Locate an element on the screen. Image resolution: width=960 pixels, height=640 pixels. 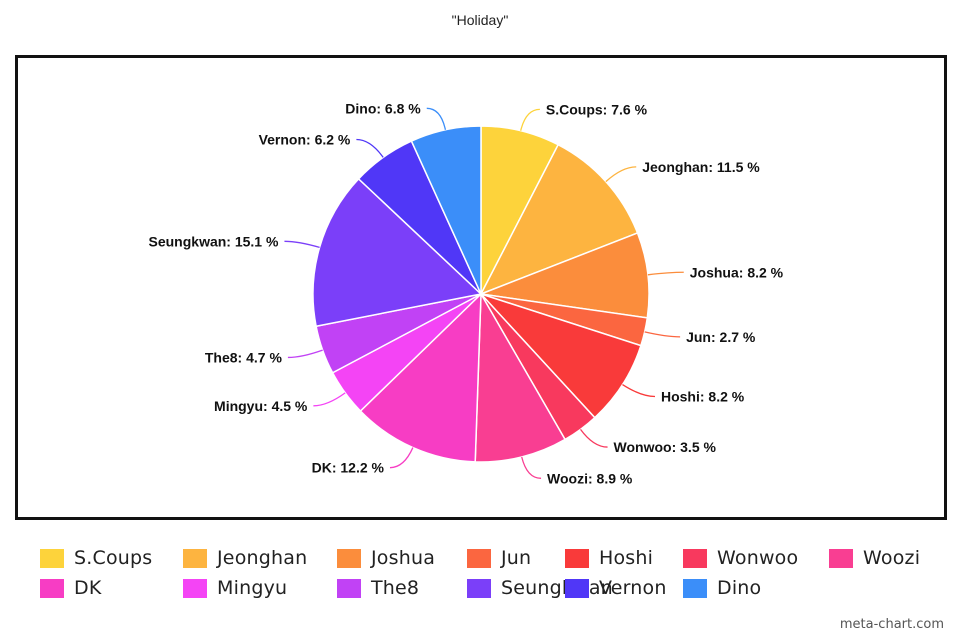
leader-line-the8 is located at coordinates (305, 354).